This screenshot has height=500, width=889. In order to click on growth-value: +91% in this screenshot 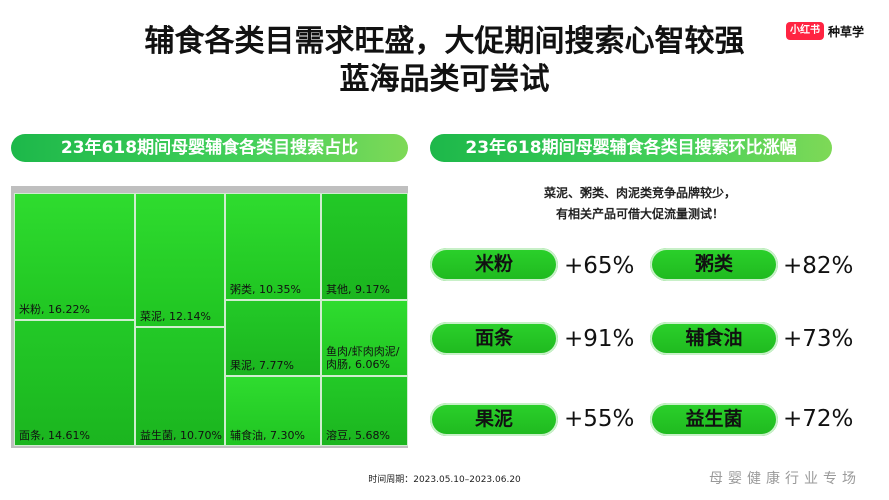, I will do `click(599, 339)`.